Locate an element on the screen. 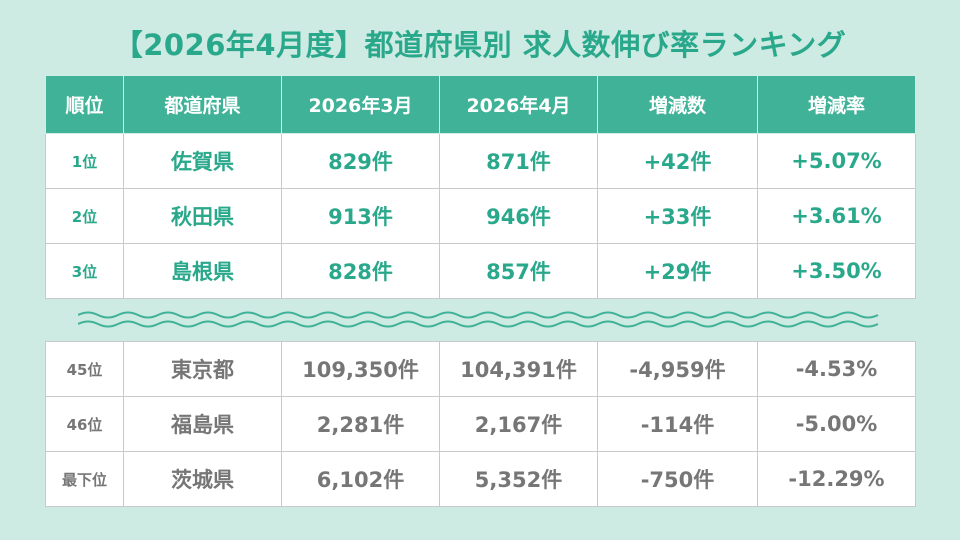  table-header-row: 順位 都道府県 2026年3月 2026年4月 増減数 増減率 is located at coordinates (480, 104).